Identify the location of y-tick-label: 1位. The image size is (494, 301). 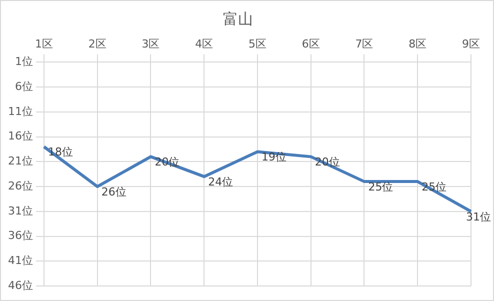
(23, 61).